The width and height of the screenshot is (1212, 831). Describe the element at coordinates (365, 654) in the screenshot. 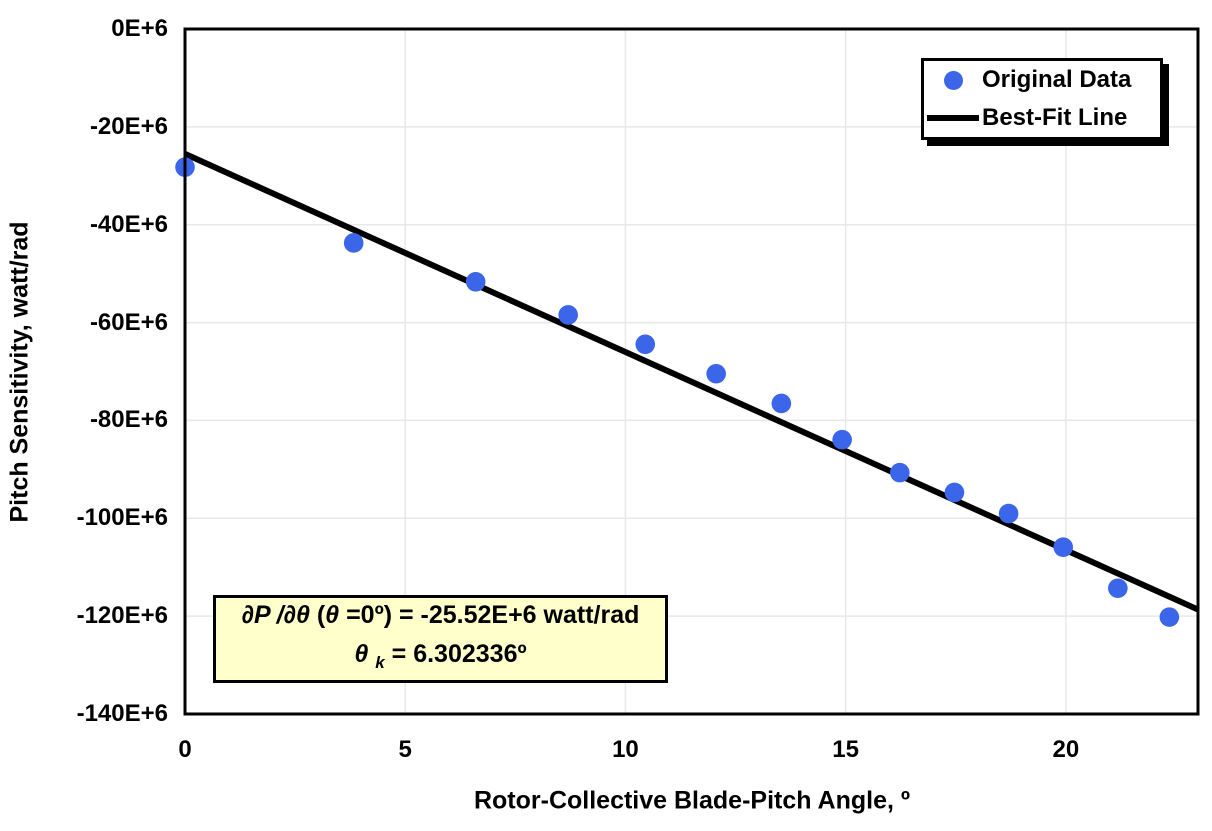

I see `theta-k-symbol: θ` at that location.